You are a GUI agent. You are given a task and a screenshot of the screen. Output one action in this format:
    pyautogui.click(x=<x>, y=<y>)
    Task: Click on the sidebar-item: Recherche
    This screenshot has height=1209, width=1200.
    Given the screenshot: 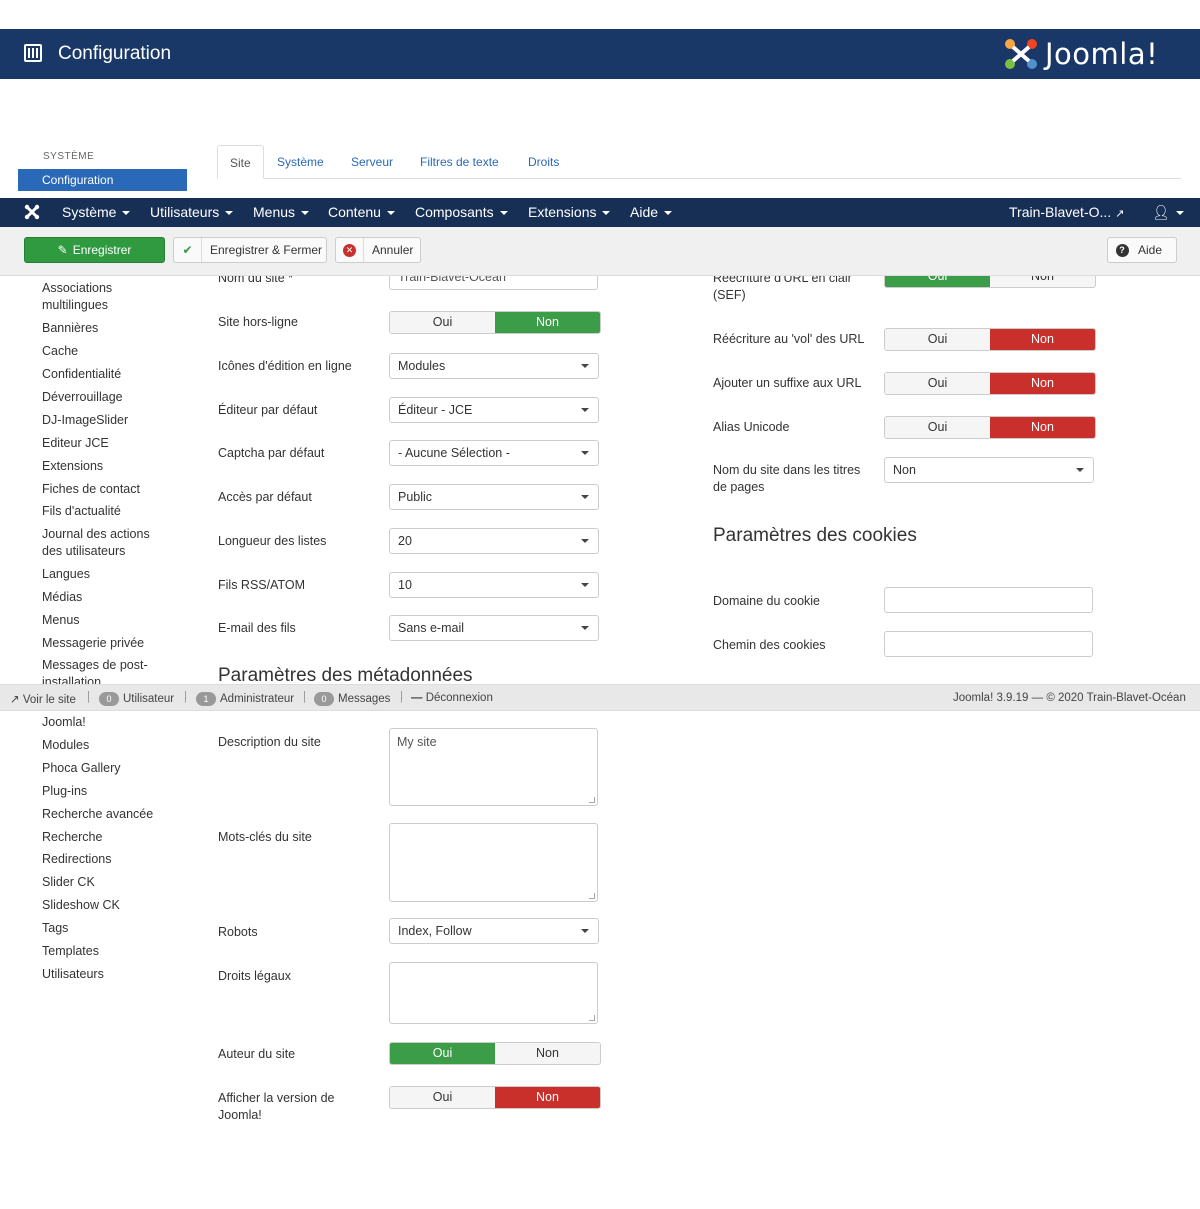 What is the action you would take?
    pyautogui.click(x=72, y=837)
    